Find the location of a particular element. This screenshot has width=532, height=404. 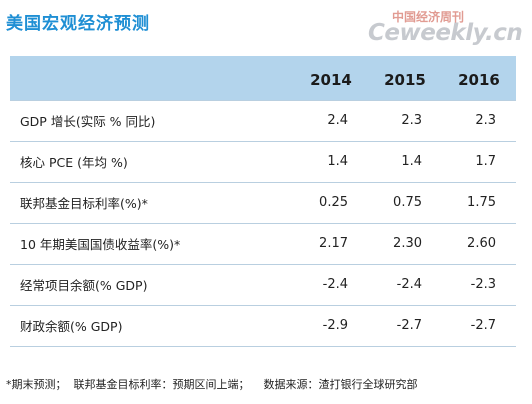

row-label: 10 年期美国国债收益率(%)* is located at coordinates (100, 244).